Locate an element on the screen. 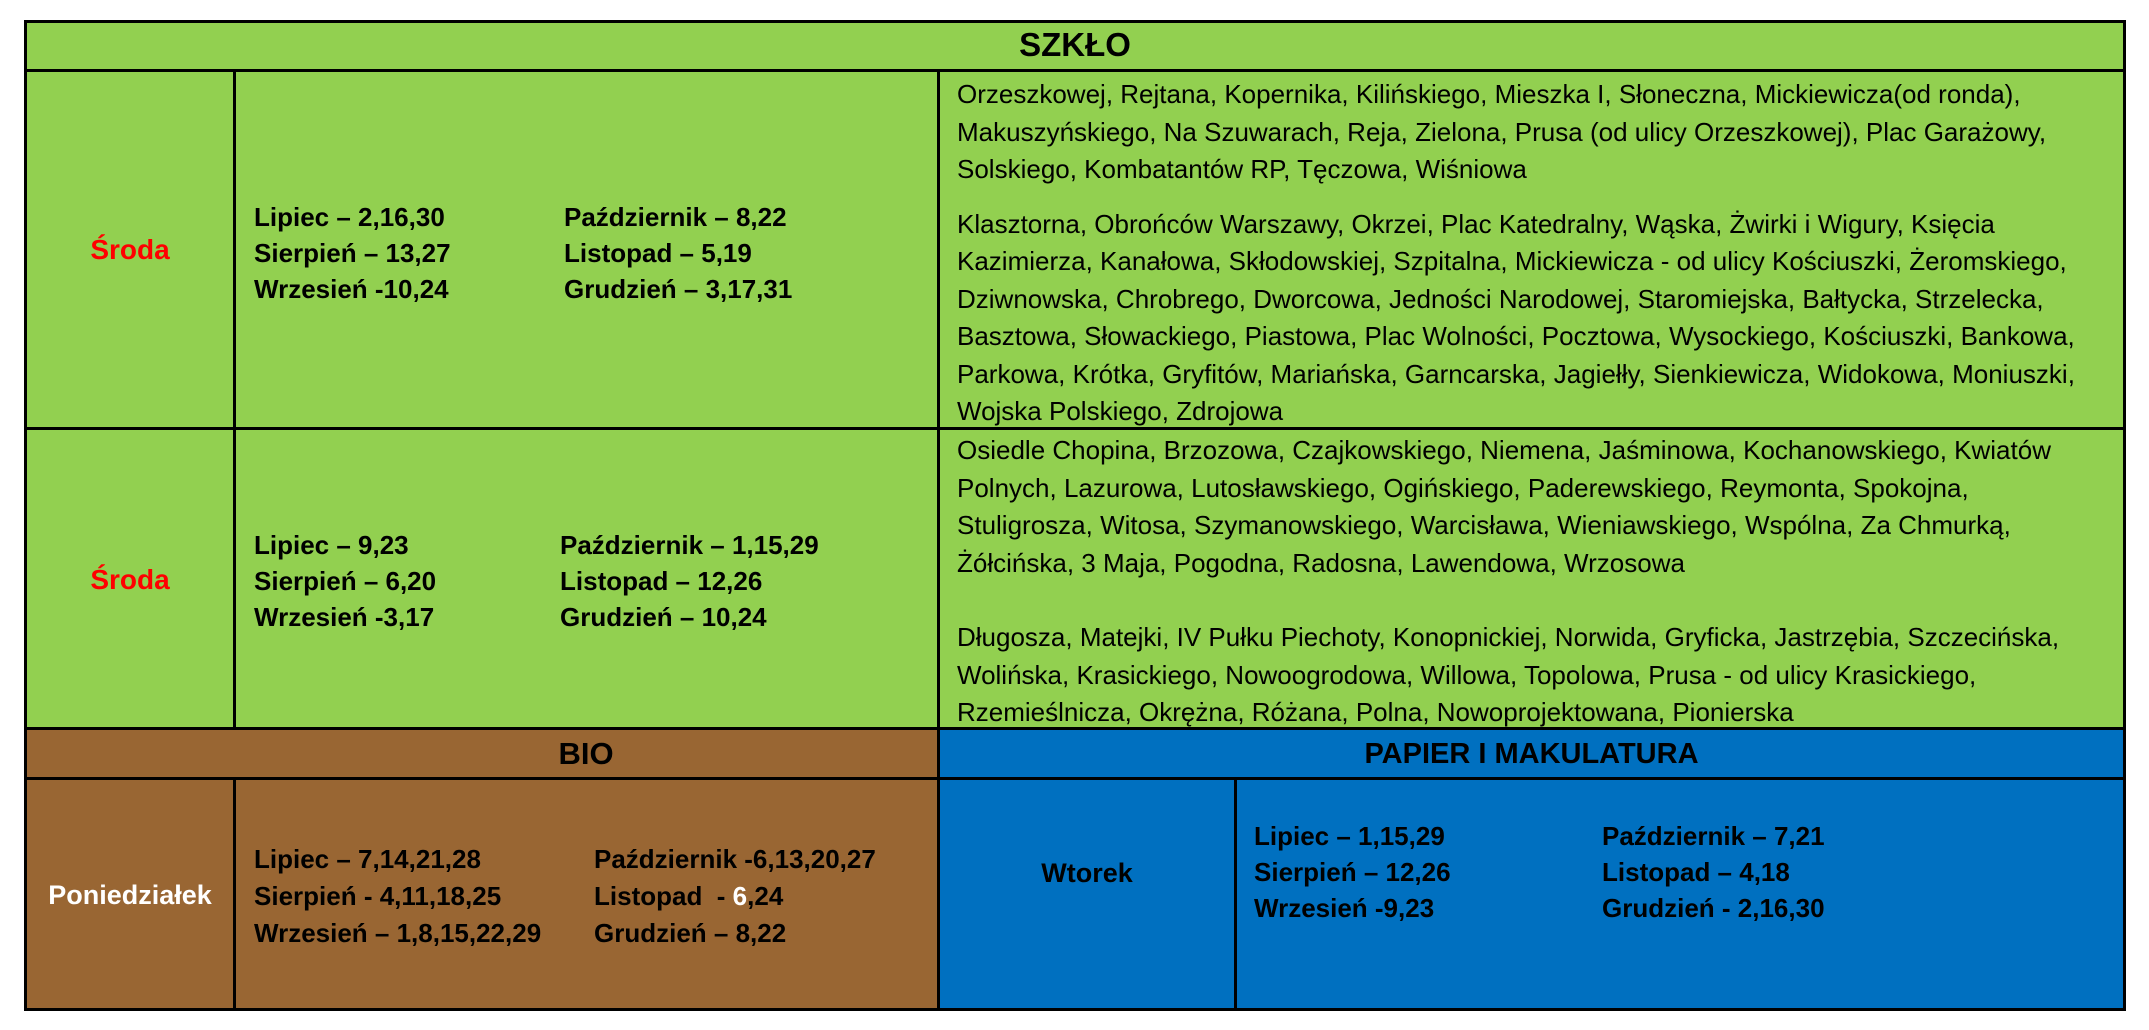  date-line: Wrzesień – 1,8,15,22,29 is located at coordinates (398, 933).